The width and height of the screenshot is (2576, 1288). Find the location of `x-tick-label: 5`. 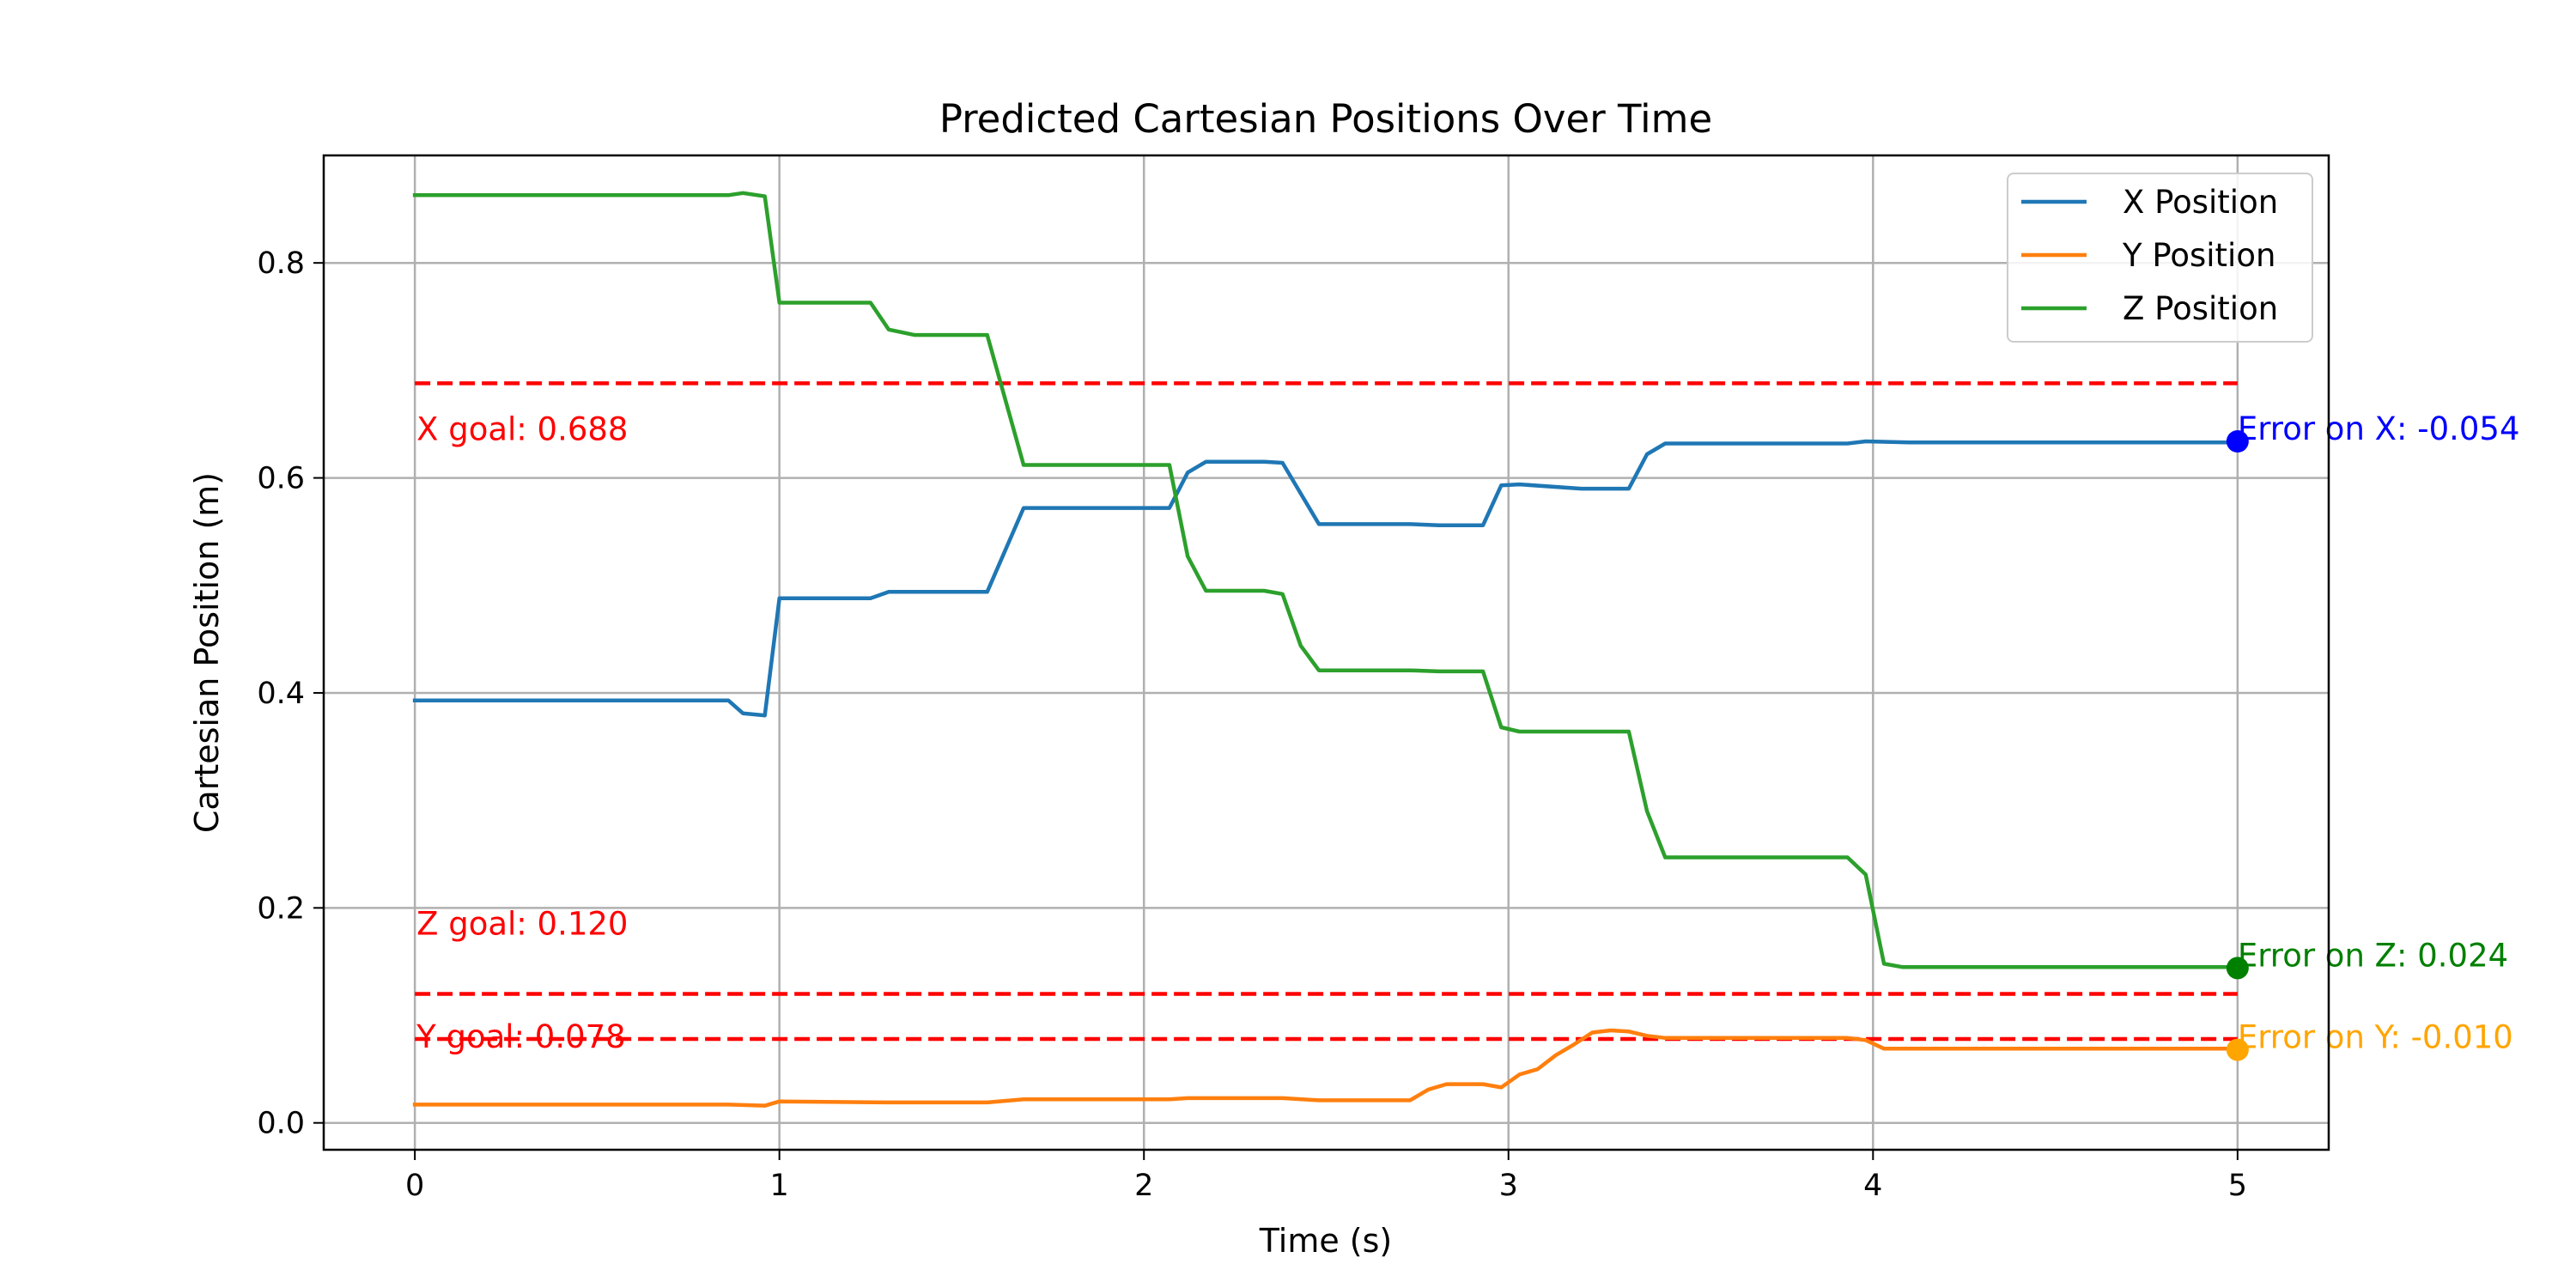

x-tick-label: 5 is located at coordinates (2237, 1186).